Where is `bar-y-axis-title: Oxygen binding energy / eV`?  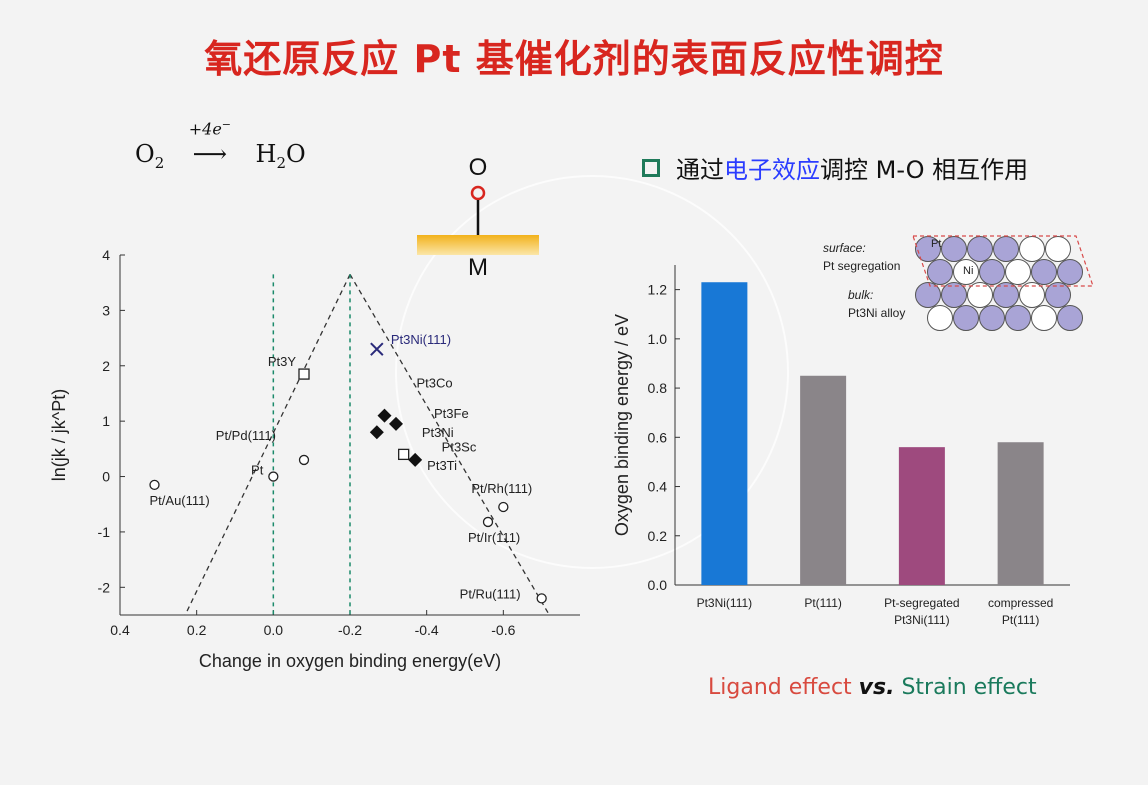 bar-y-axis-title: Oxygen binding energy / eV is located at coordinates (622, 425).